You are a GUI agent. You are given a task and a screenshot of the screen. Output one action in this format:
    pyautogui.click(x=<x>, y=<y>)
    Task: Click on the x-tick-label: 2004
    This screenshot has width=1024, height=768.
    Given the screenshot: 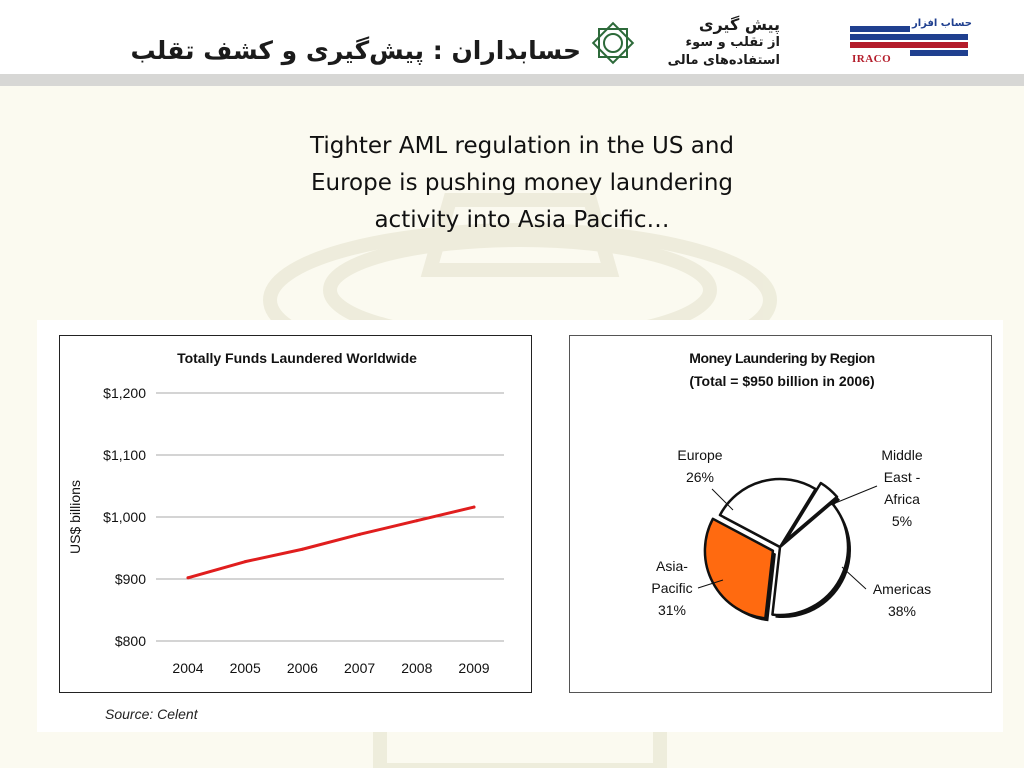 What is the action you would take?
    pyautogui.click(x=187, y=668)
    